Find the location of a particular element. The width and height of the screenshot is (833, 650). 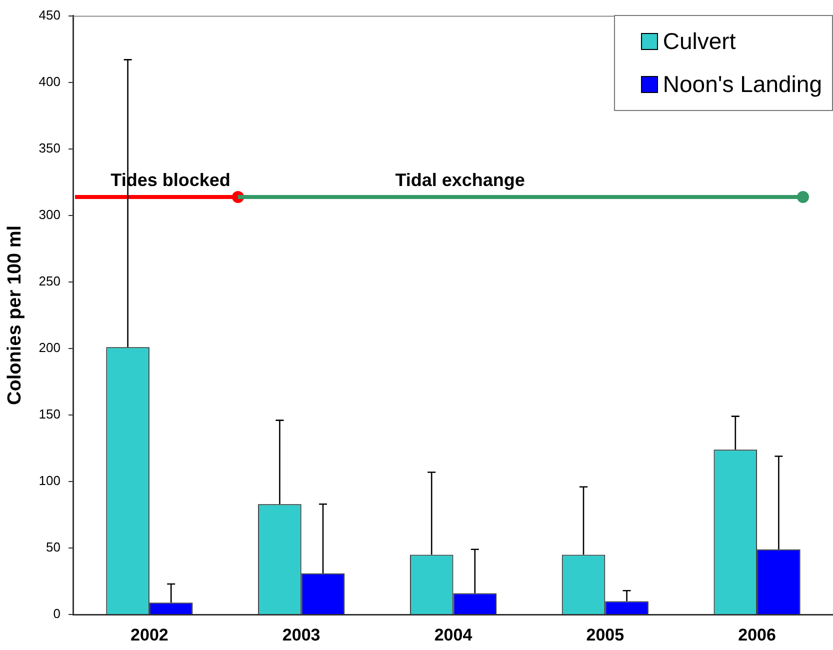

x-tick-label: 2006 is located at coordinates (757, 634).